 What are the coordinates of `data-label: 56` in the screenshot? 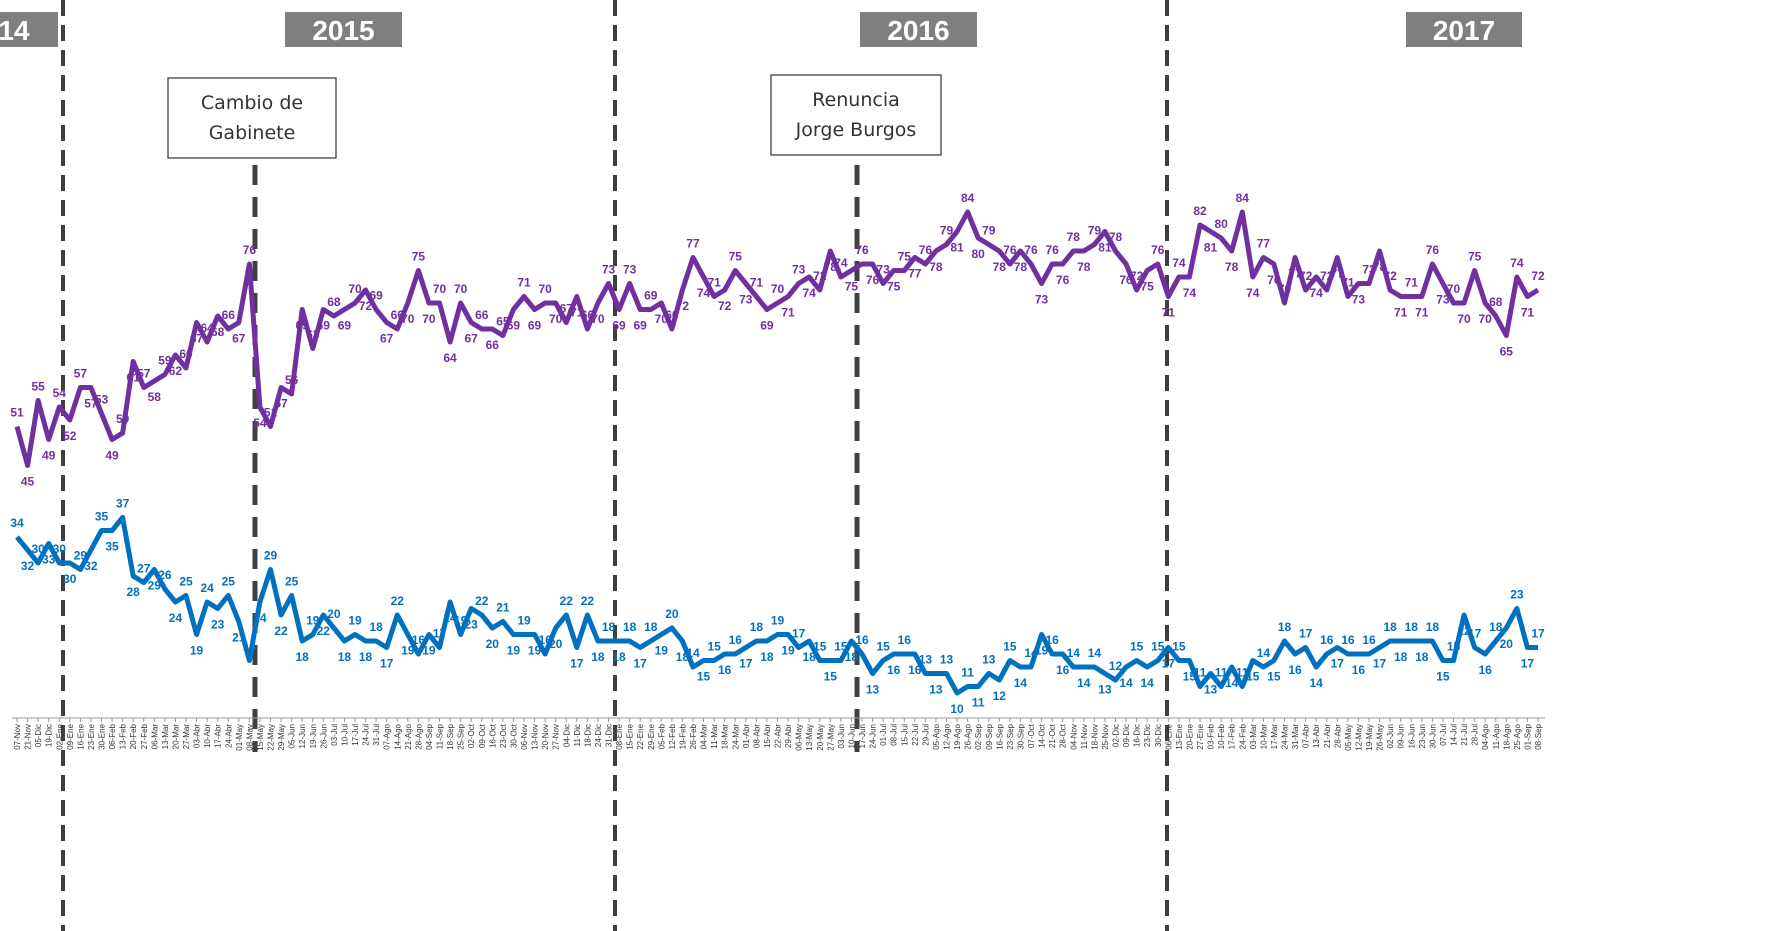 It's located at (292, 380).